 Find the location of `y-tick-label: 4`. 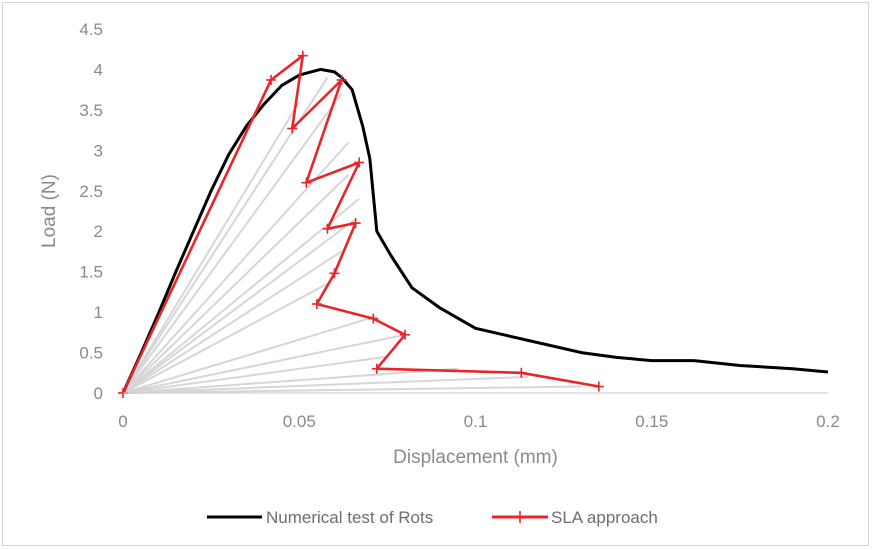

y-tick-label: 4 is located at coordinates (98, 69).